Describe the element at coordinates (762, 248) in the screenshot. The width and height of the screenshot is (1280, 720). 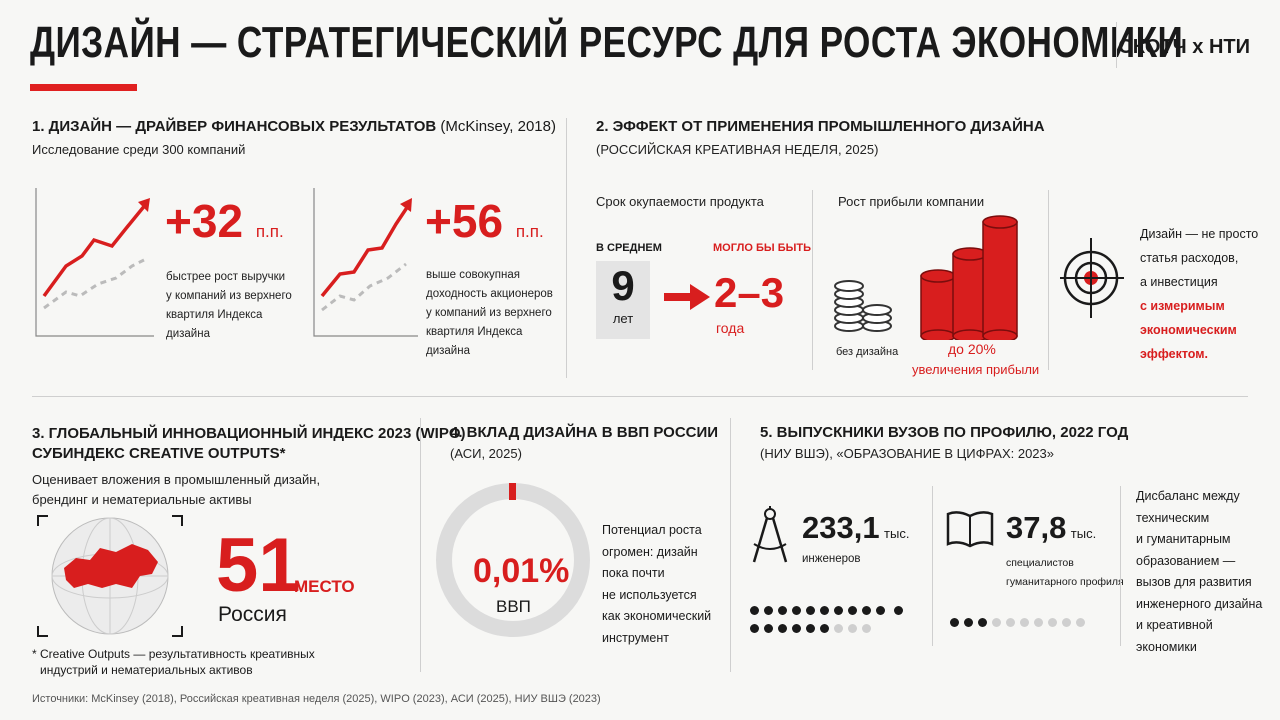
I see `could-label: МОГЛО БЫ БЫТЬ` at that location.